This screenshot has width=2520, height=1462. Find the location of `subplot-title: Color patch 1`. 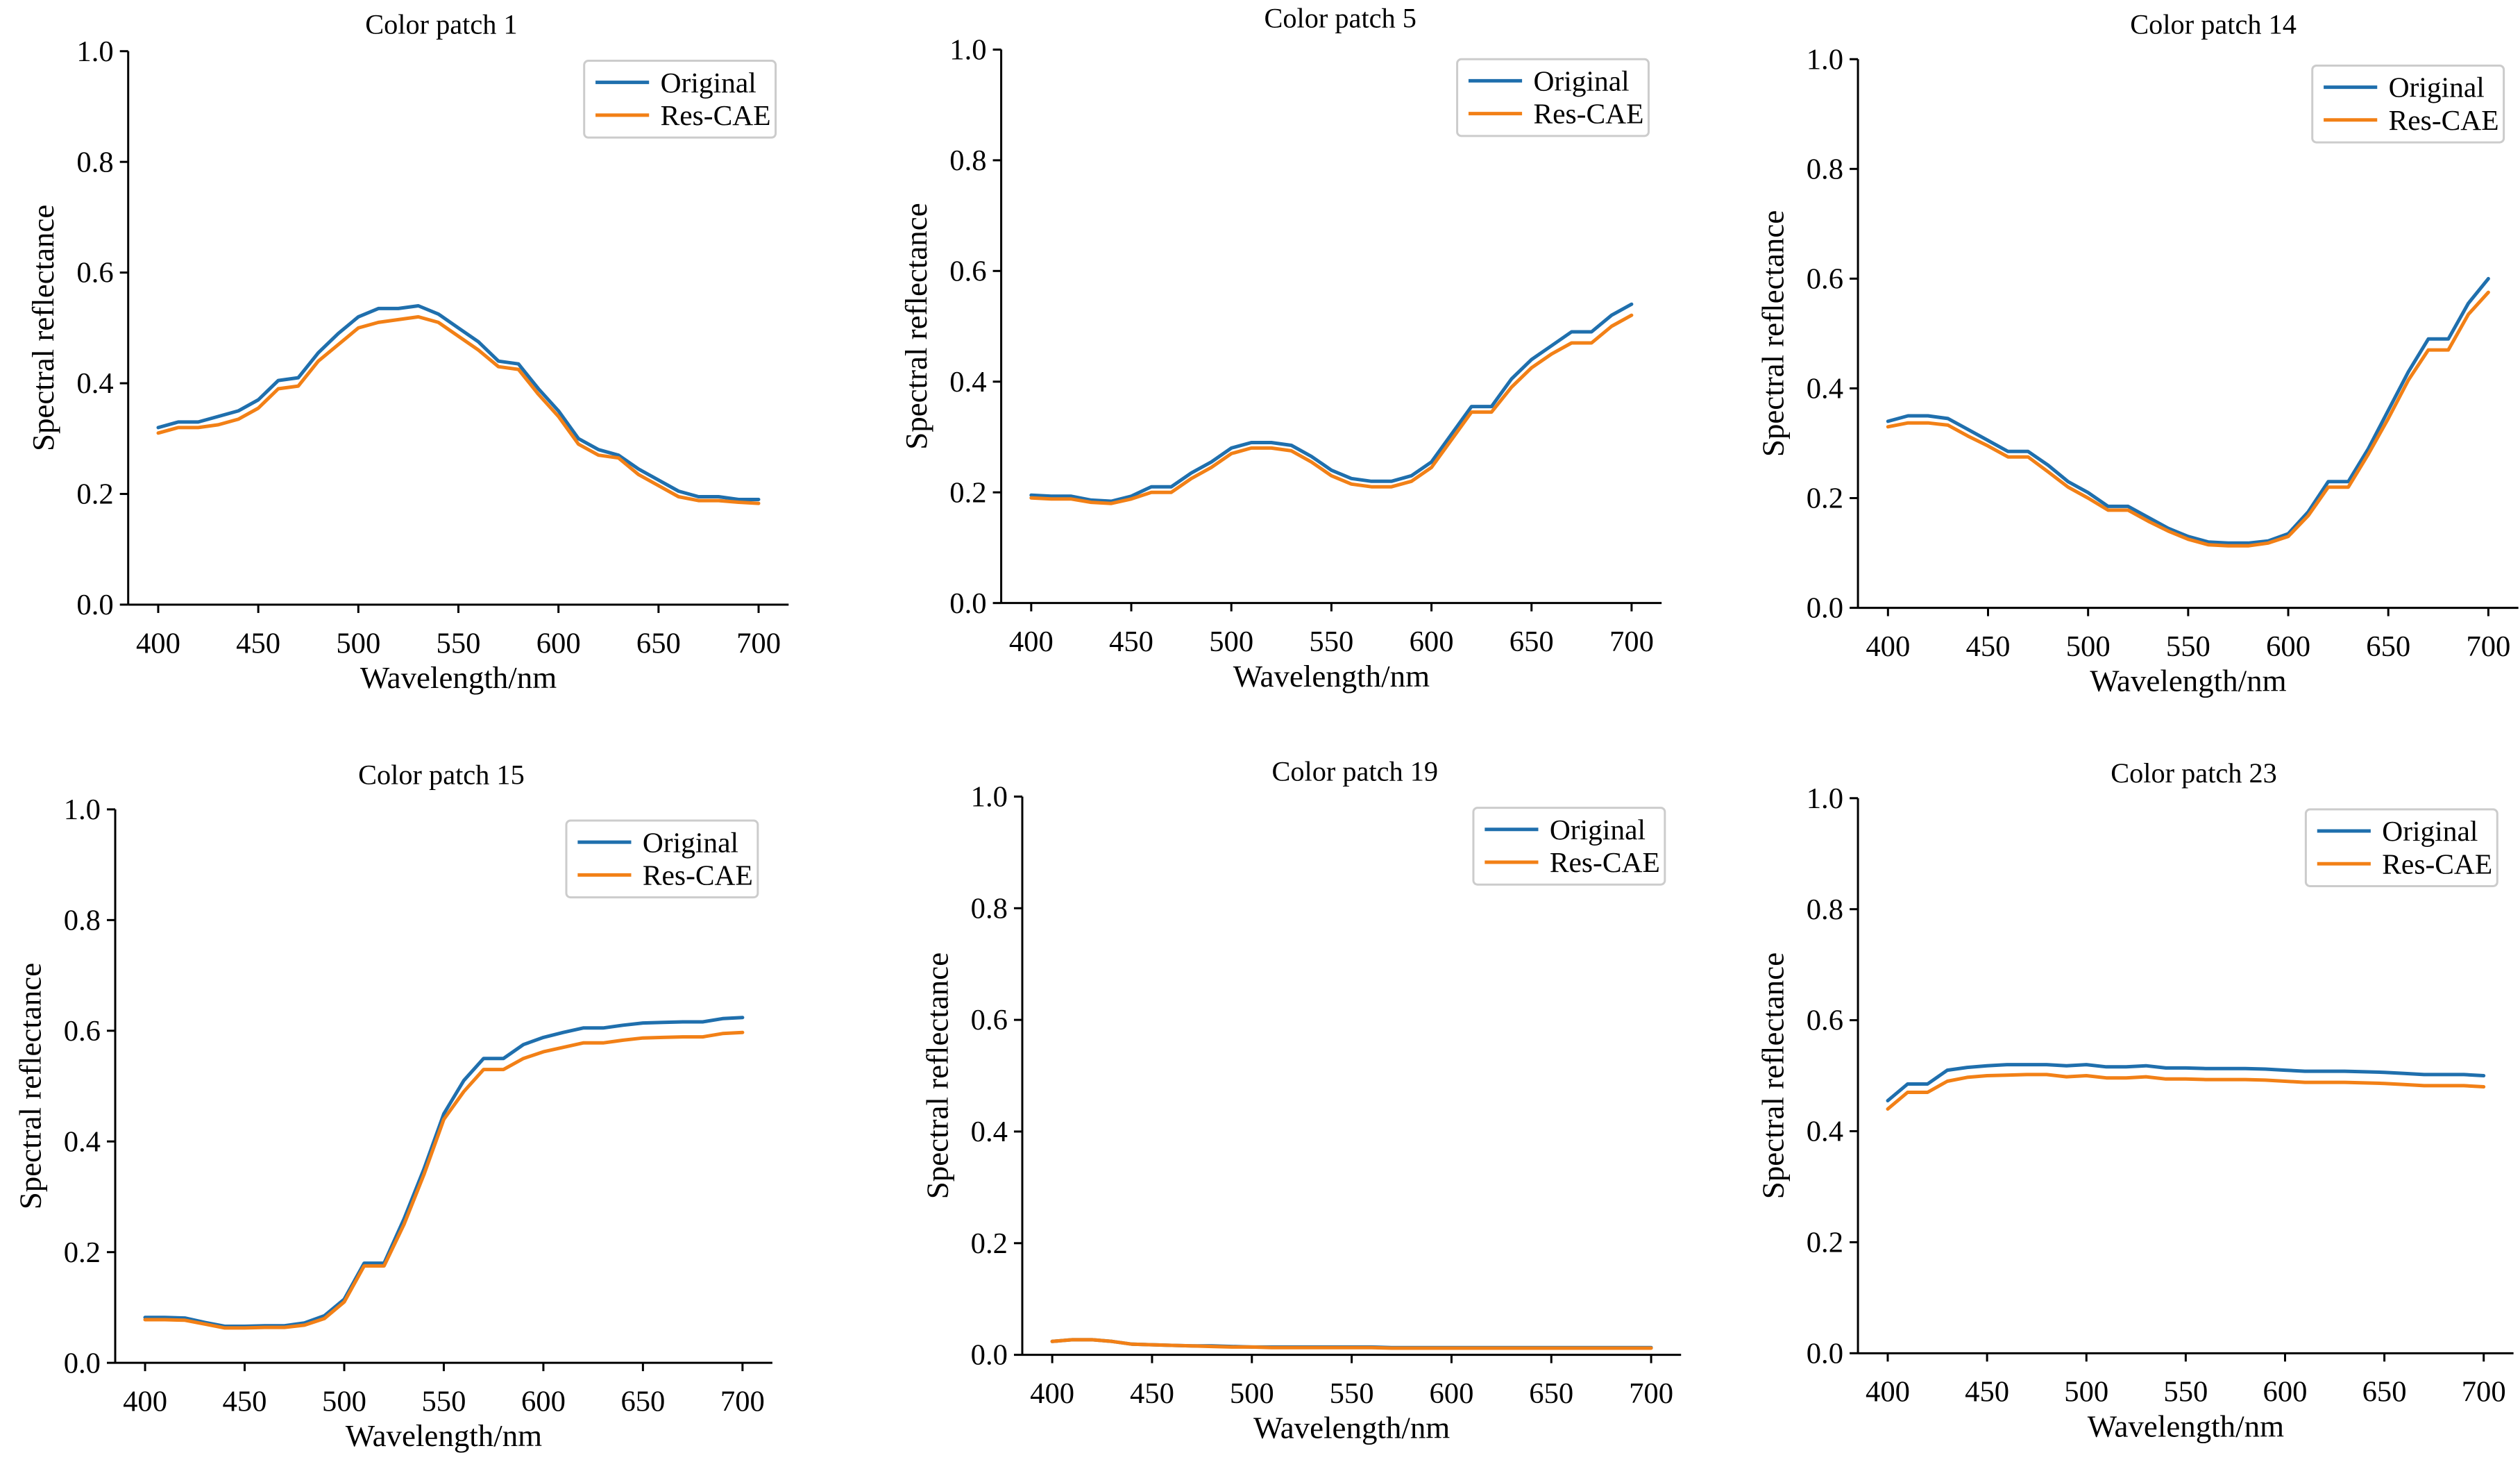

subplot-title: Color patch 1 is located at coordinates (441, 25).